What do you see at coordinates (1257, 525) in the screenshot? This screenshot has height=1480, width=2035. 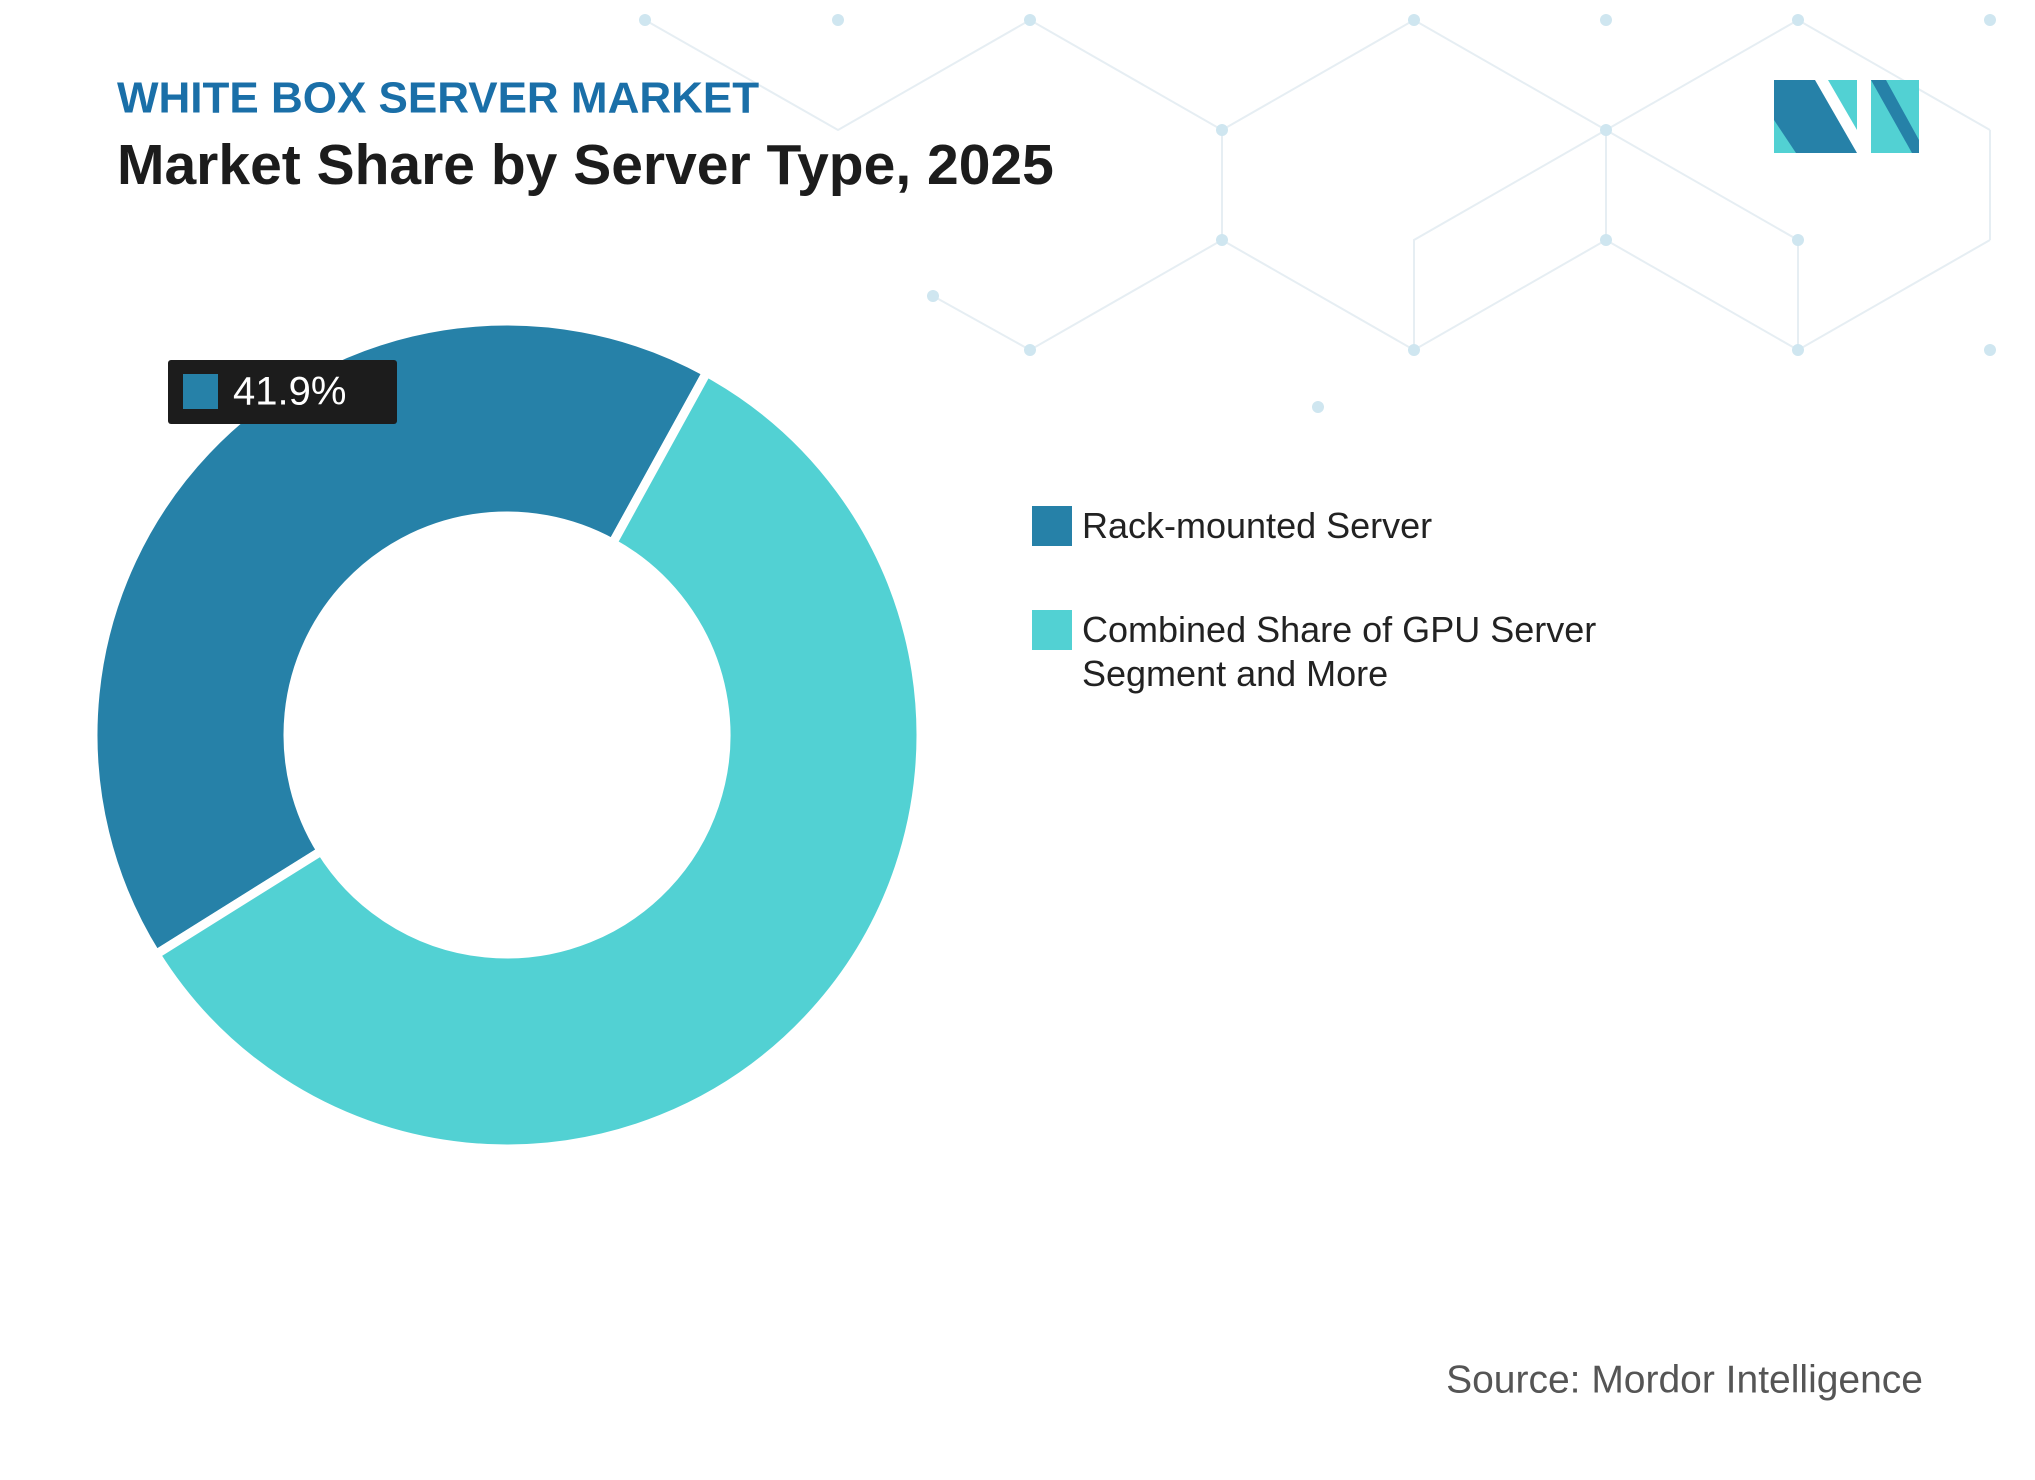 I see `legend-label: Rack-mounted Server` at bounding box center [1257, 525].